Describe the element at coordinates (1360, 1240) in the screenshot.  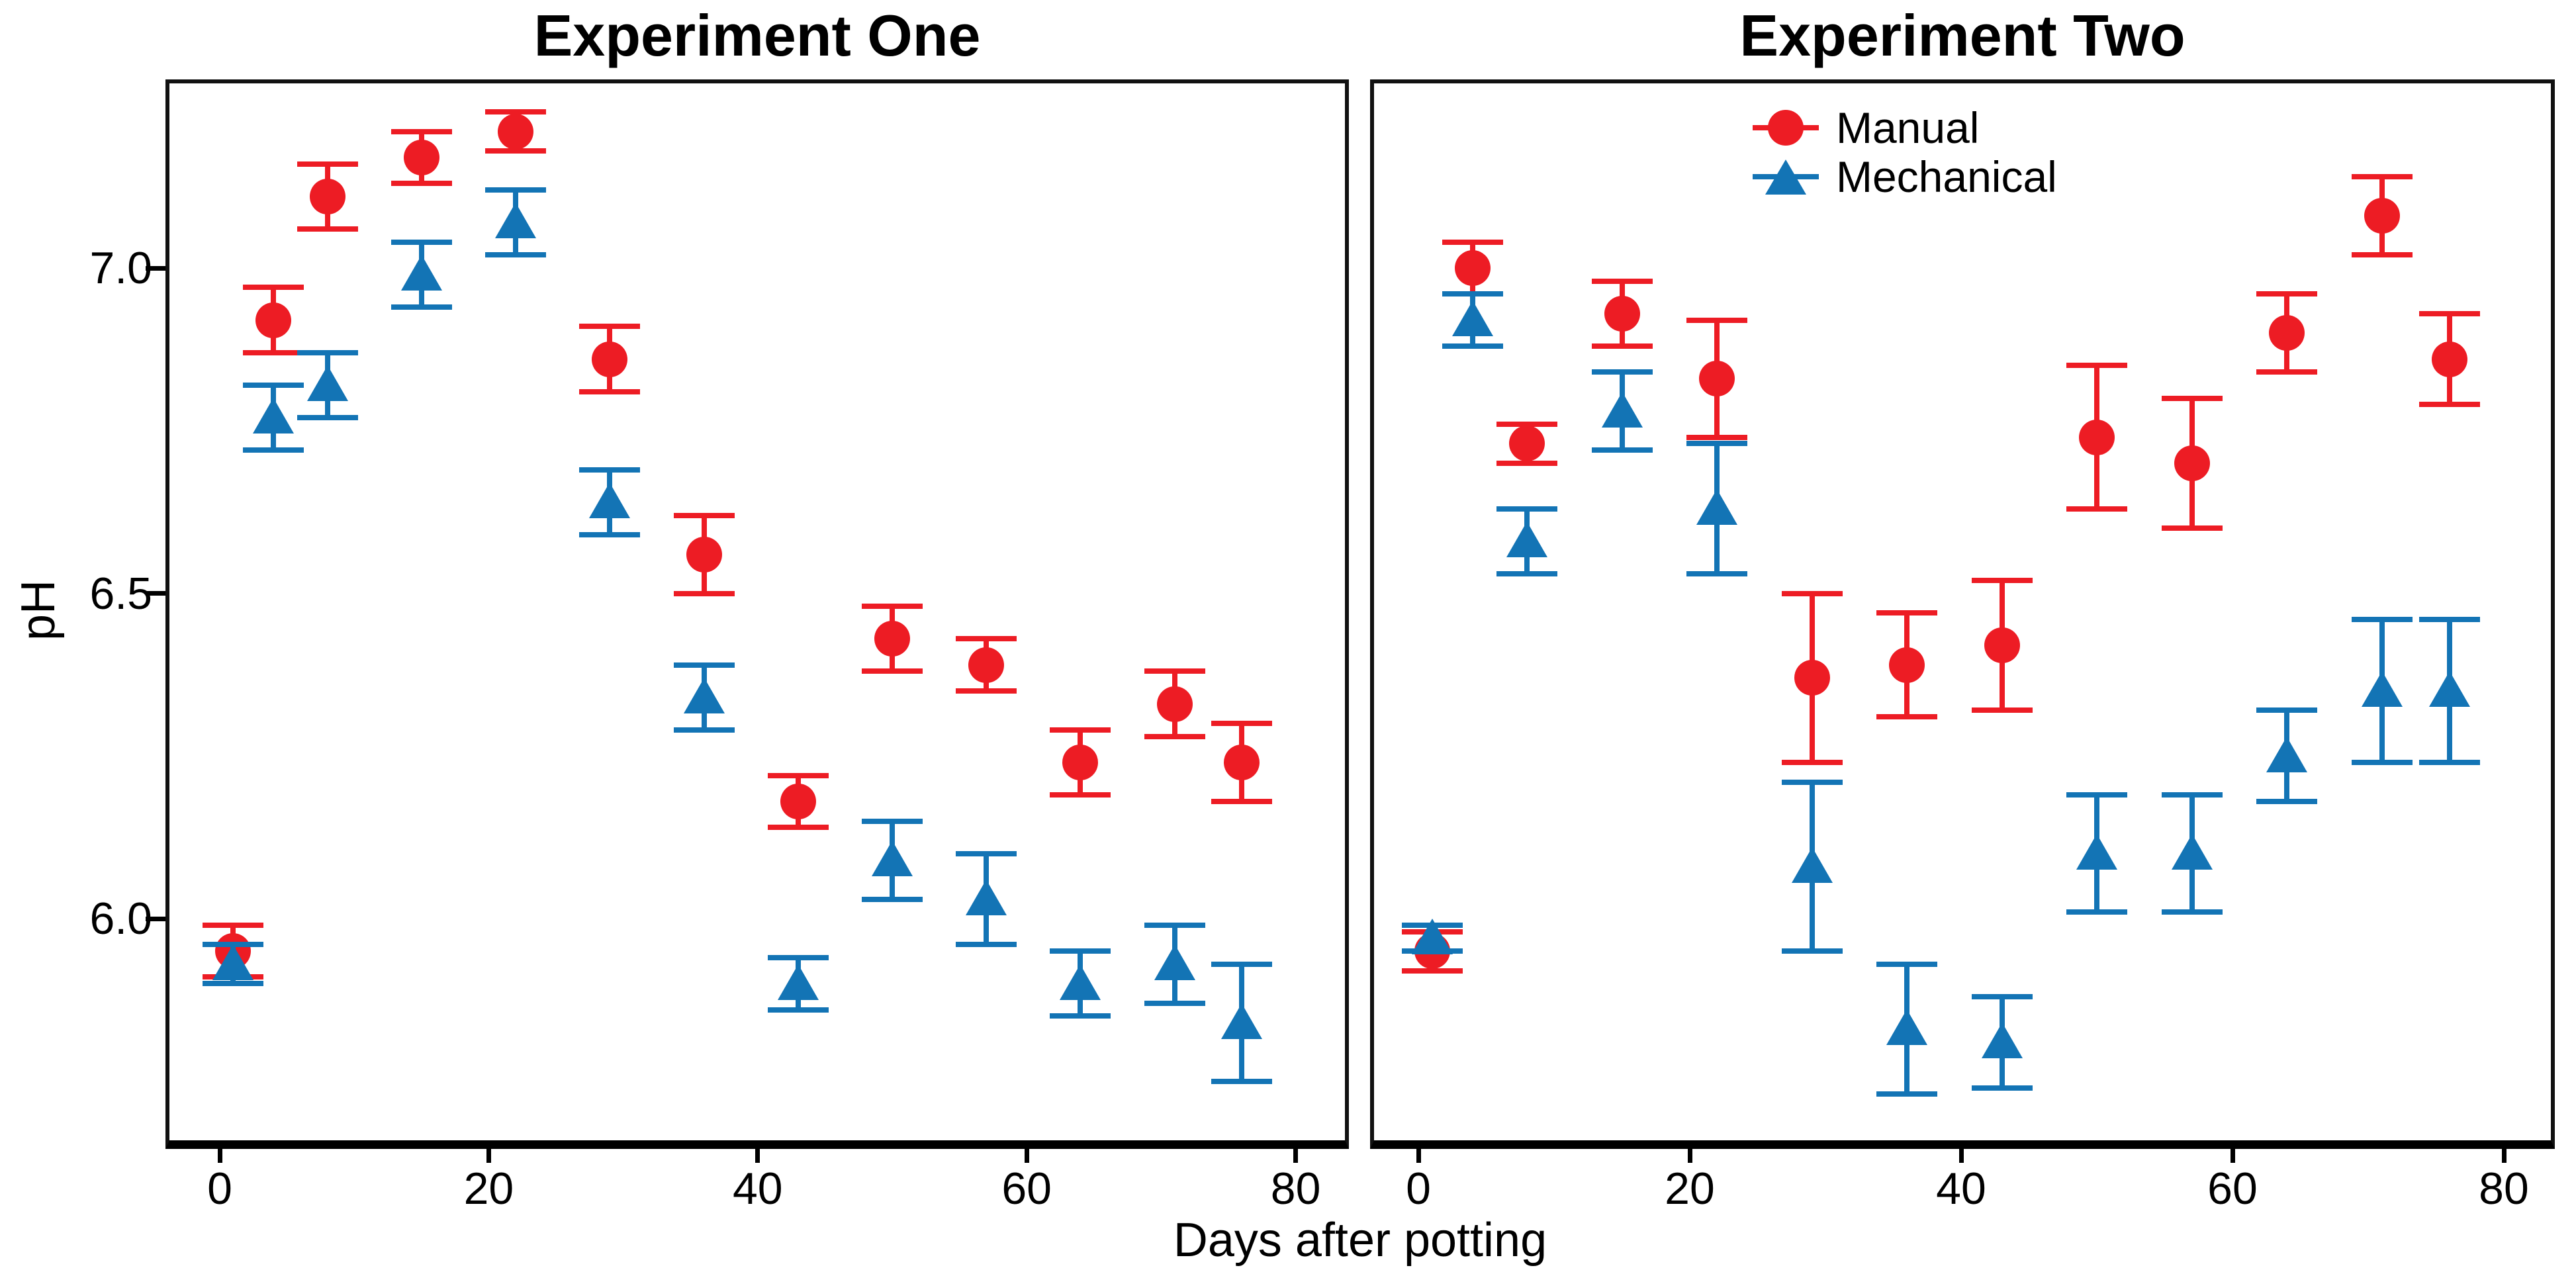
I see `x-axis-label: Days after potting` at that location.